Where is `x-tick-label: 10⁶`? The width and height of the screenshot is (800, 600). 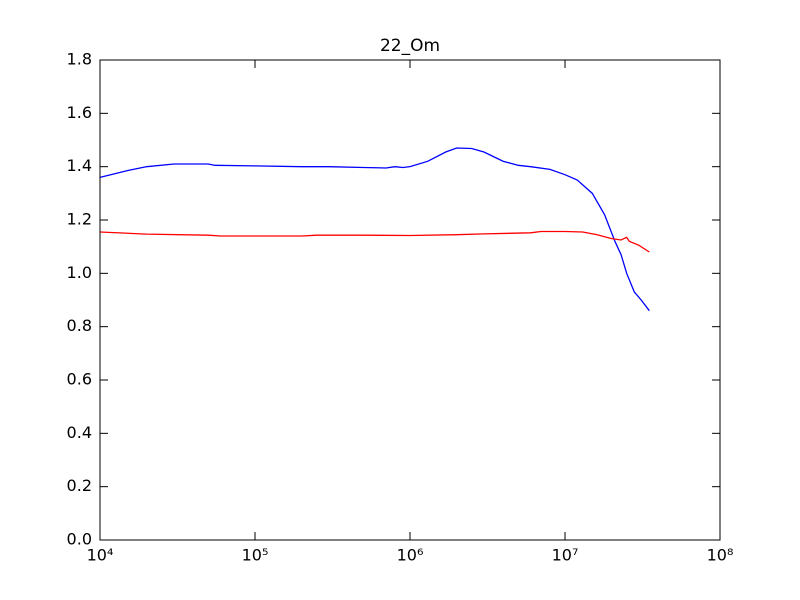
x-tick-label: 10⁶ is located at coordinates (410, 555).